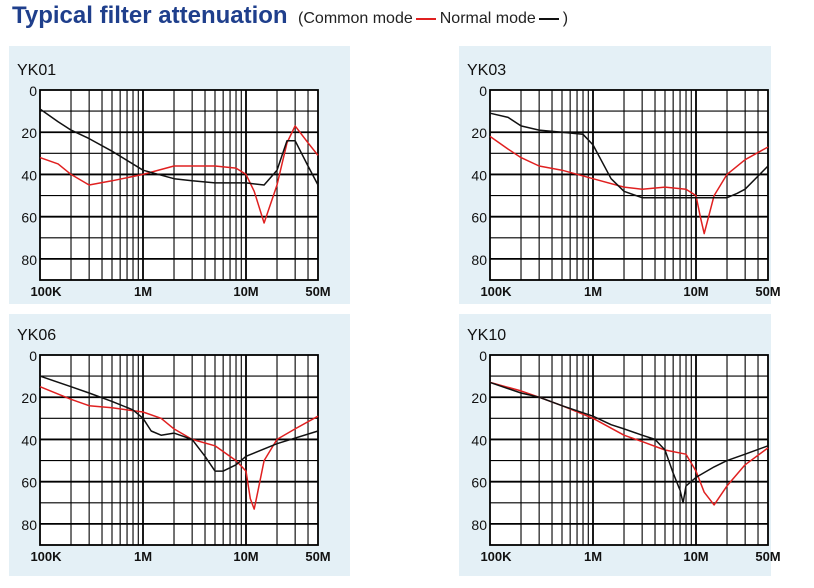  Describe the element at coordinates (425, 18) in the screenshot. I see `legend-swatch-common-mode` at that location.